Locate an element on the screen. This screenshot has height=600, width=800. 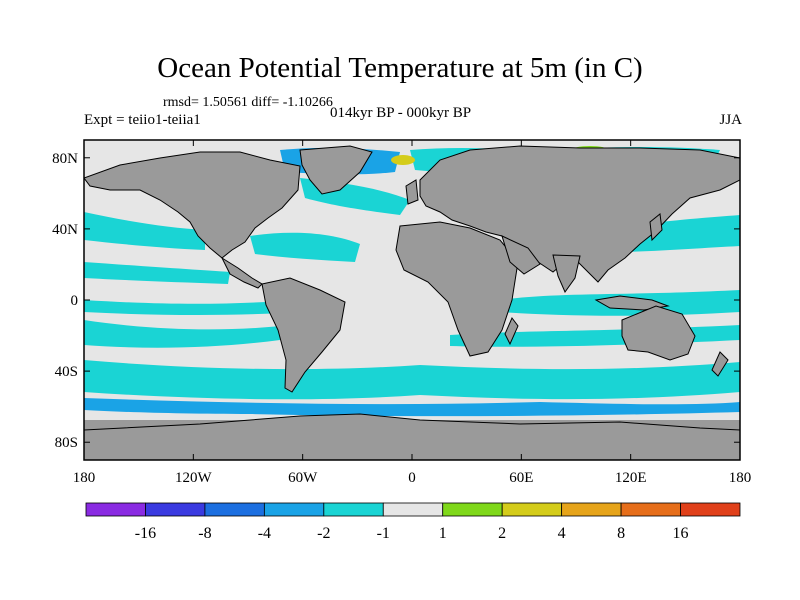
rmsd-diff-stats: rmsd= 1.50561 diff= -1.10266 is located at coordinates (248, 102).